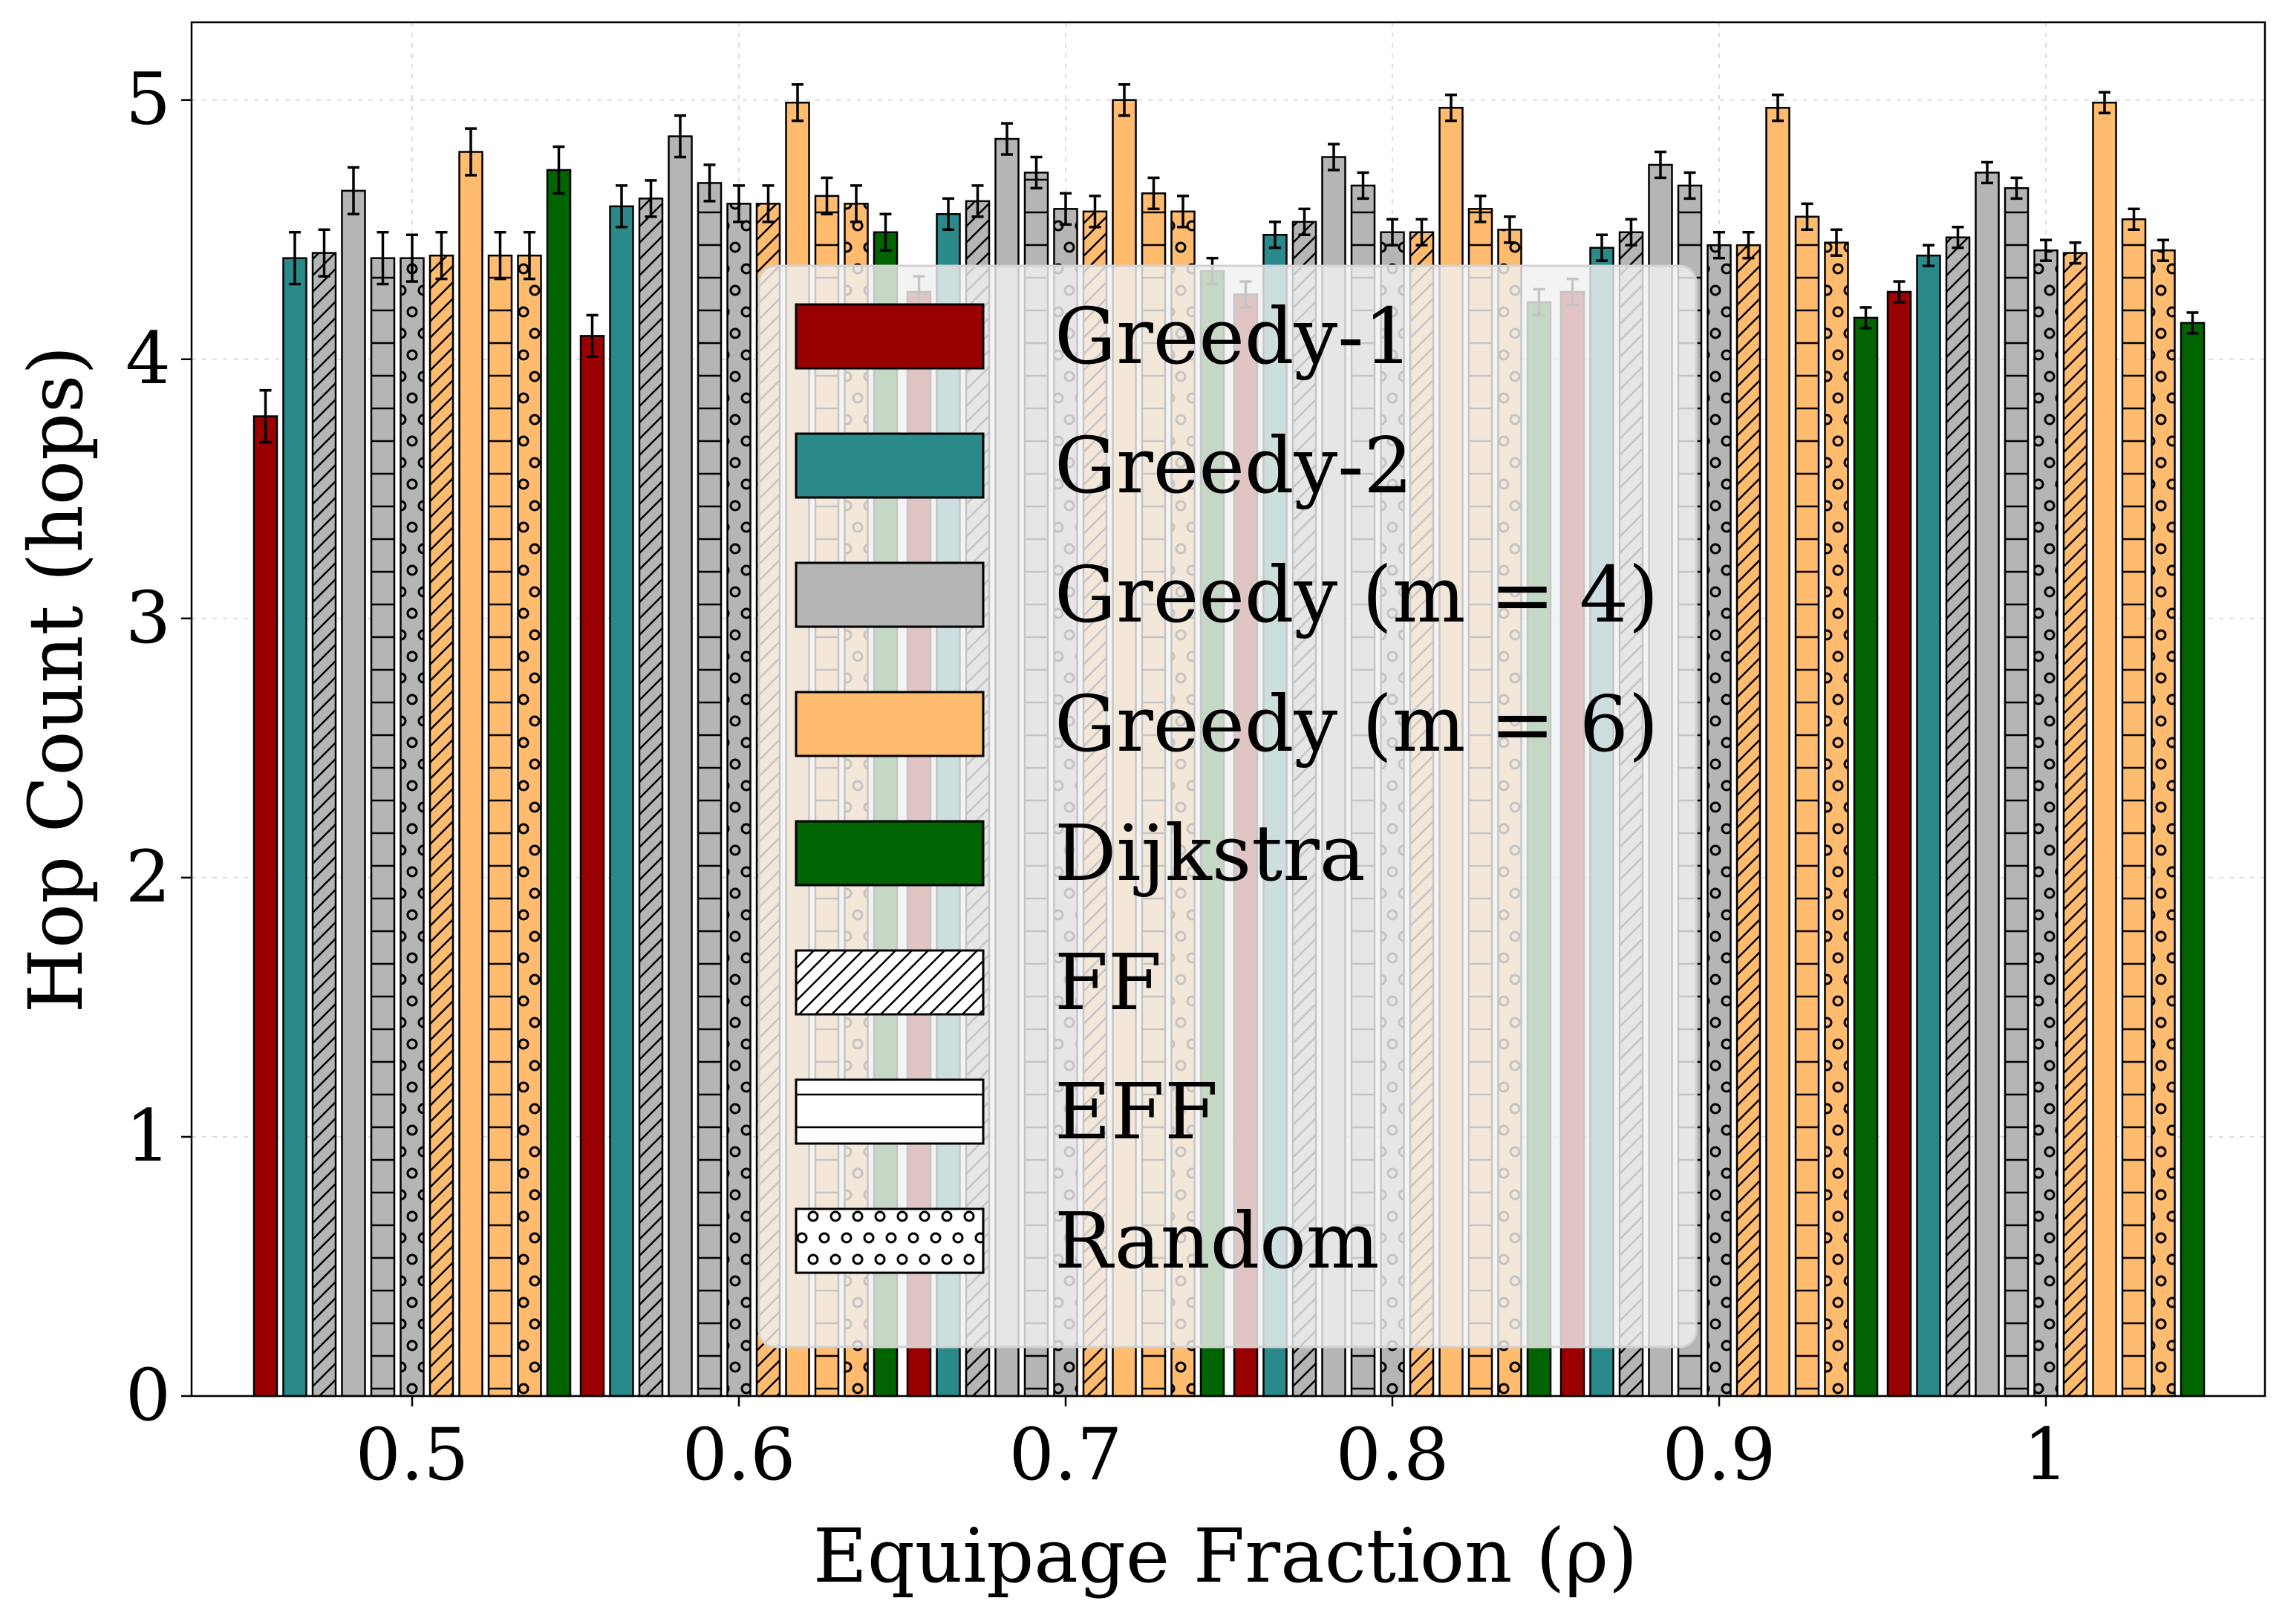 This screenshot has height=1624, width=2285. I want to click on legend-label: FF, so click(1108, 983).